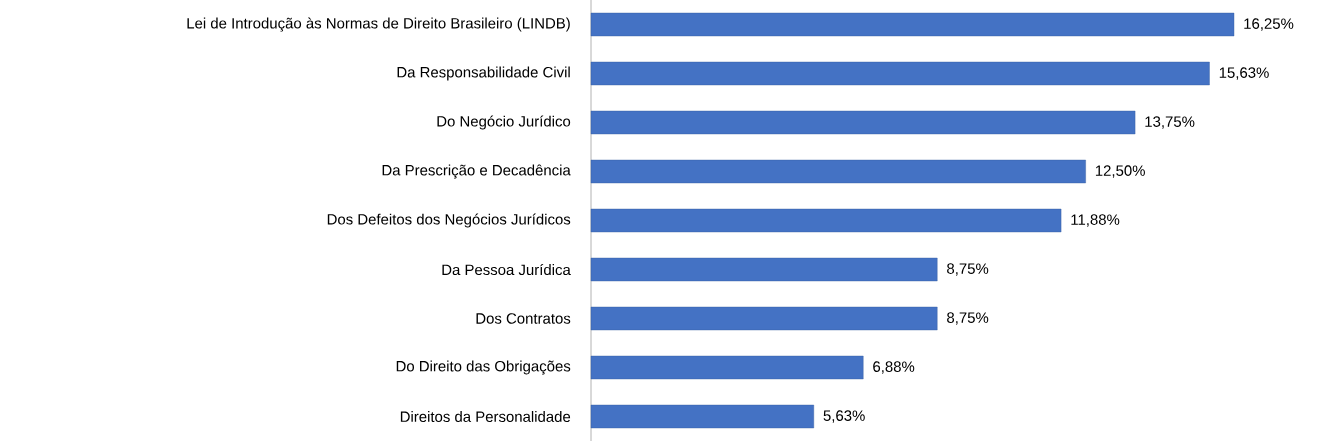 The width and height of the screenshot is (1324, 441). What do you see at coordinates (1244, 73) in the screenshot?
I see `data-label: 15,63%` at bounding box center [1244, 73].